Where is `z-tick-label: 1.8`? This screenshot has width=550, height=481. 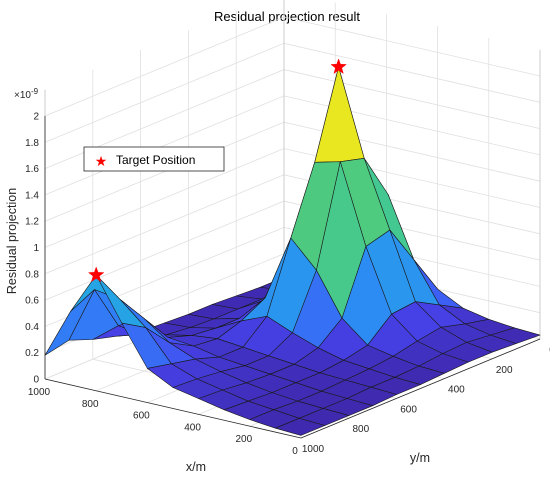 z-tick-label: 1.8 is located at coordinates (32, 143).